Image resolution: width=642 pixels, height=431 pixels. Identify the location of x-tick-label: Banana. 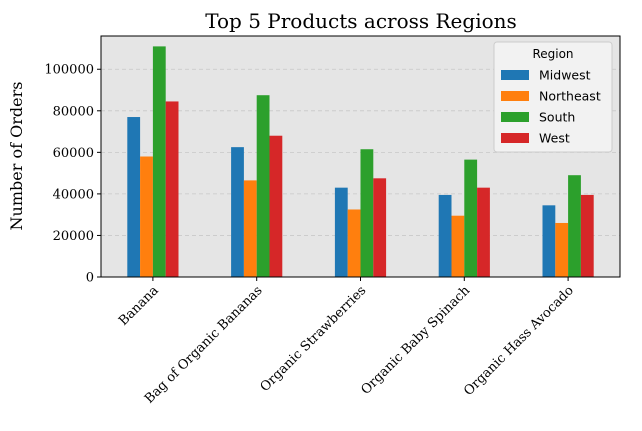
(139, 306).